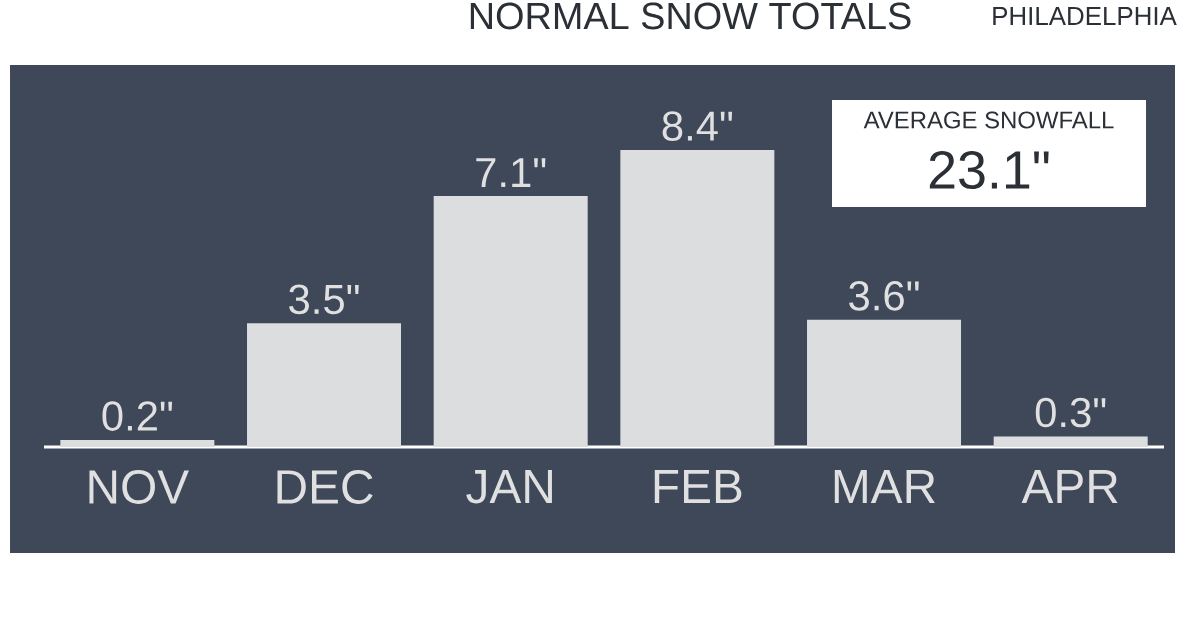 Image resolution: width=1200 pixels, height=630 pixels. Describe the element at coordinates (884, 486) in the screenshot. I see `x-tick-label: MAR` at that location.